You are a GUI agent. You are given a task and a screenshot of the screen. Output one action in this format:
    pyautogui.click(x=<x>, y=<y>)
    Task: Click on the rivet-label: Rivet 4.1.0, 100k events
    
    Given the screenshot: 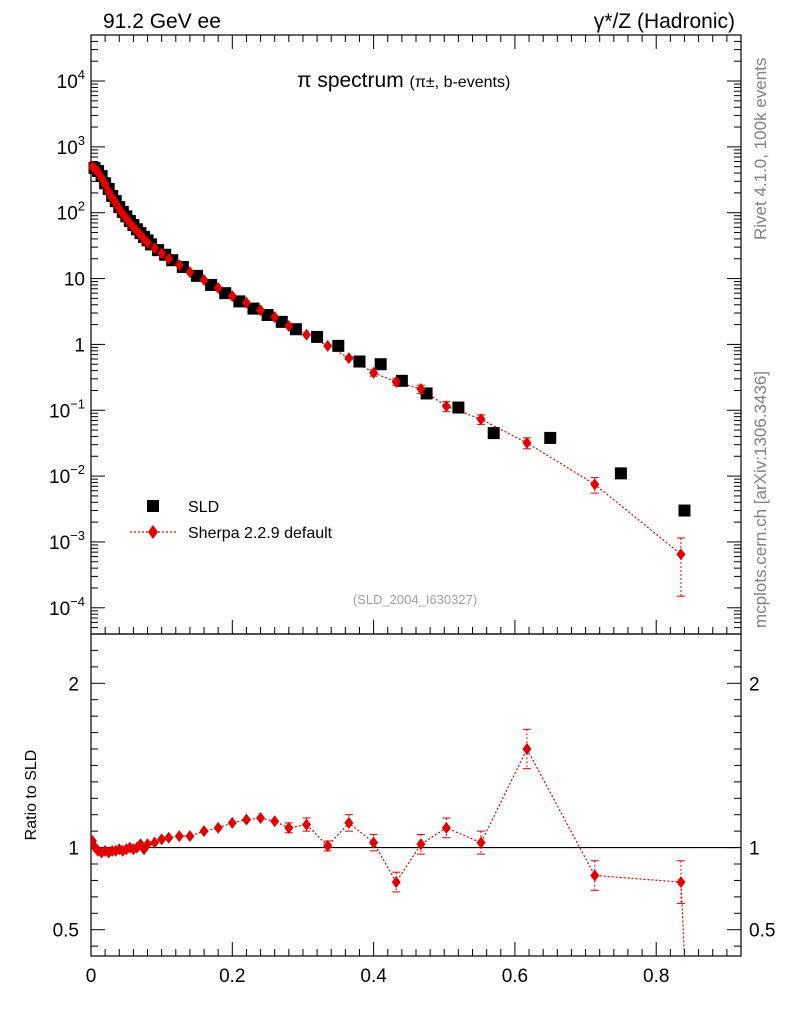 What is the action you would take?
    pyautogui.click(x=760, y=149)
    